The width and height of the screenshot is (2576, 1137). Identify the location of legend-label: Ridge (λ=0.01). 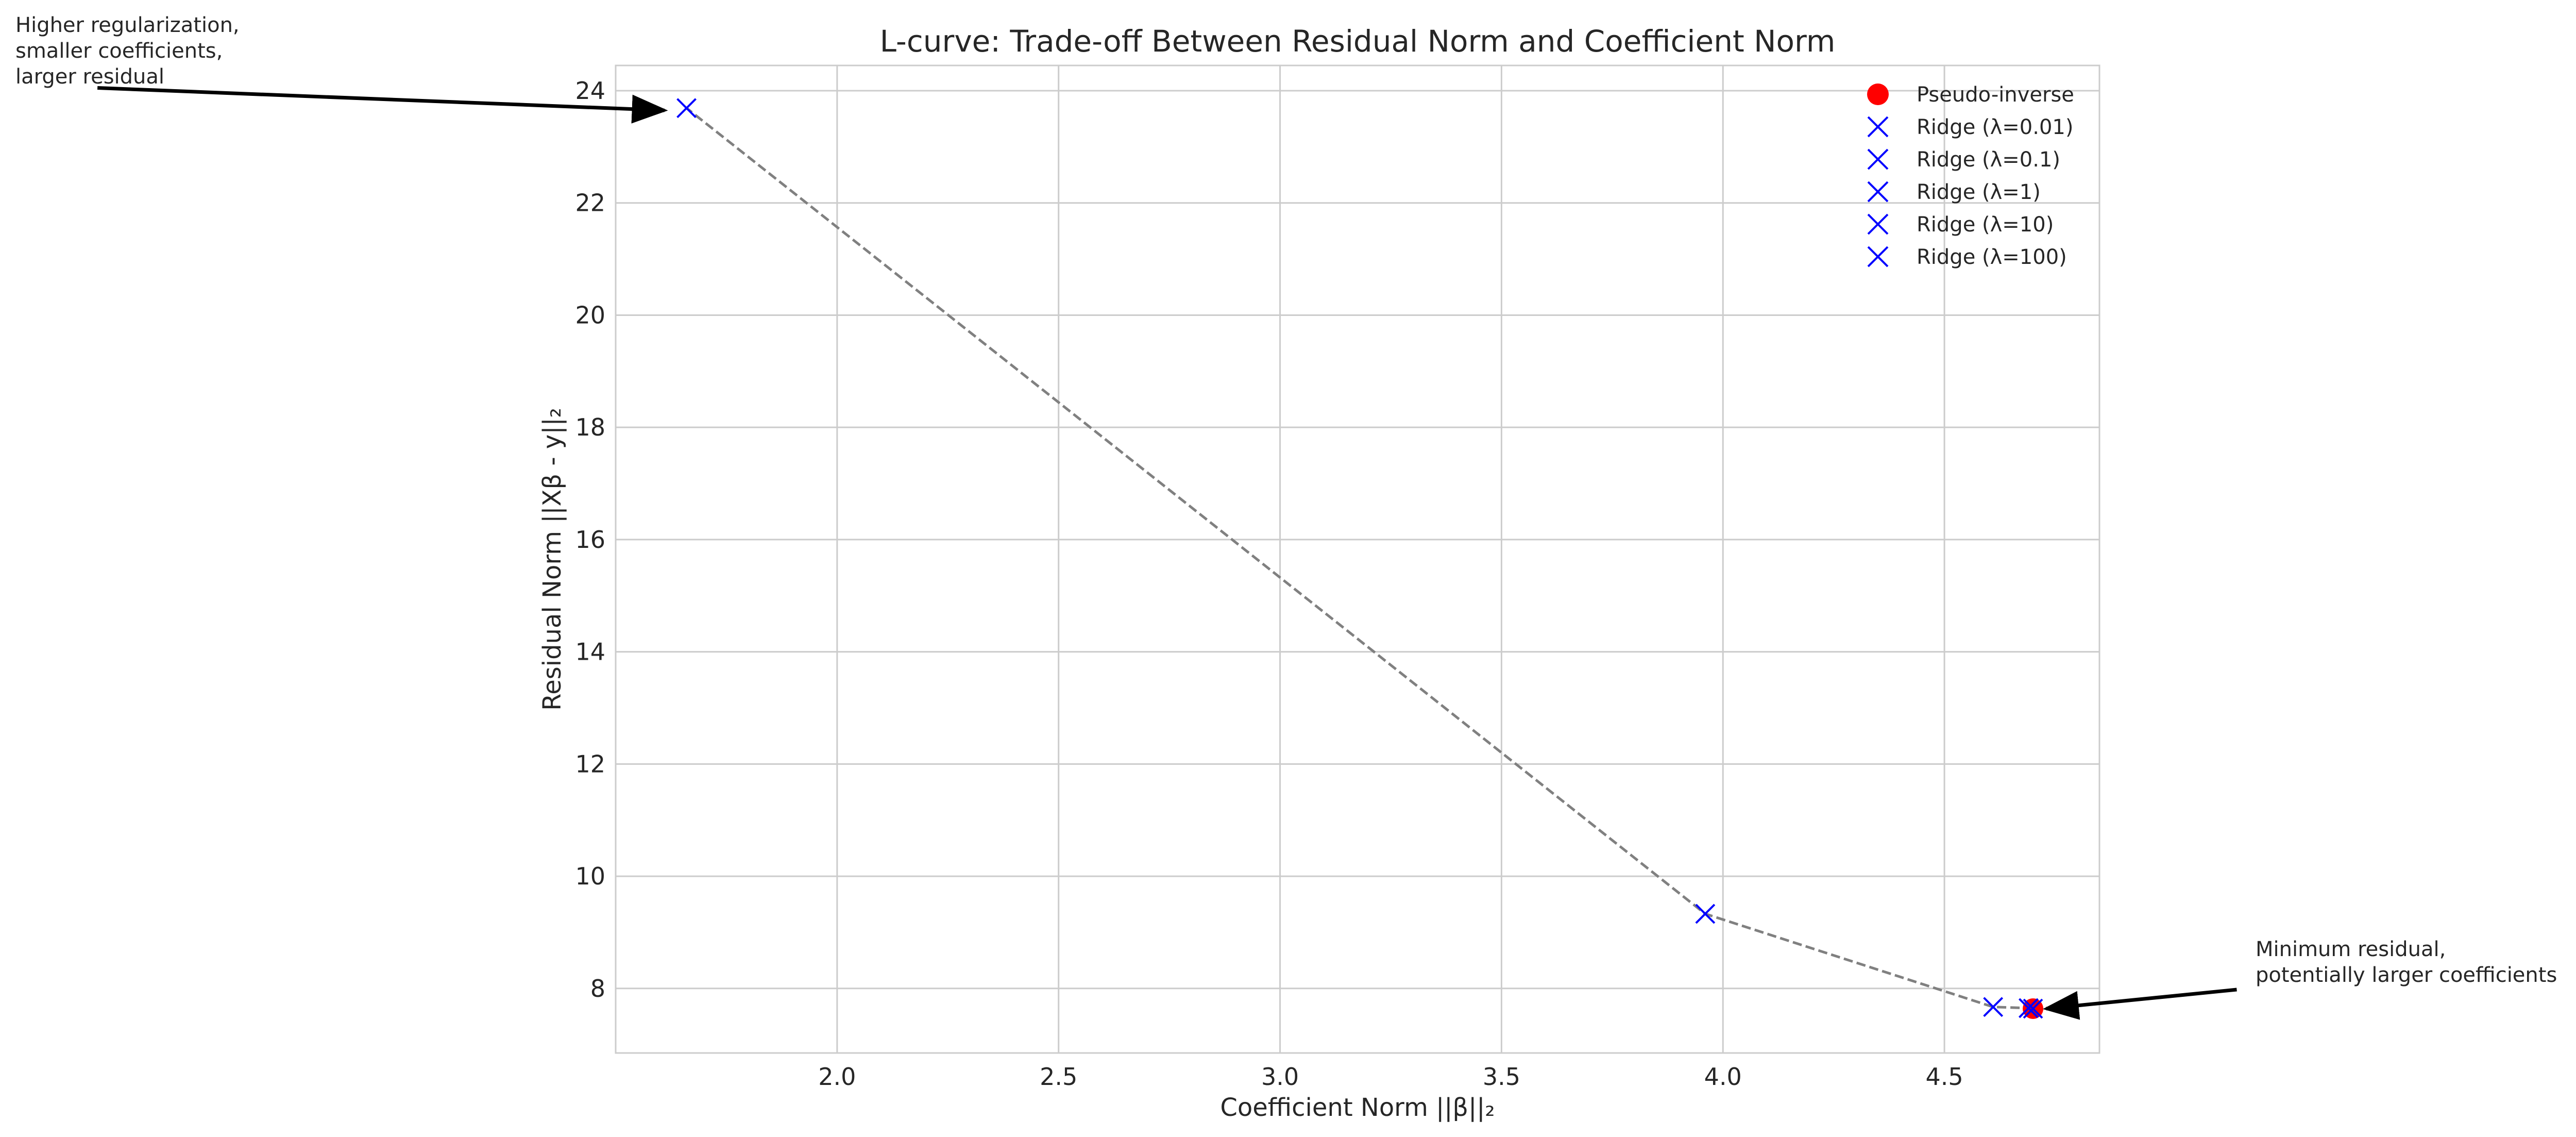
(1995, 127).